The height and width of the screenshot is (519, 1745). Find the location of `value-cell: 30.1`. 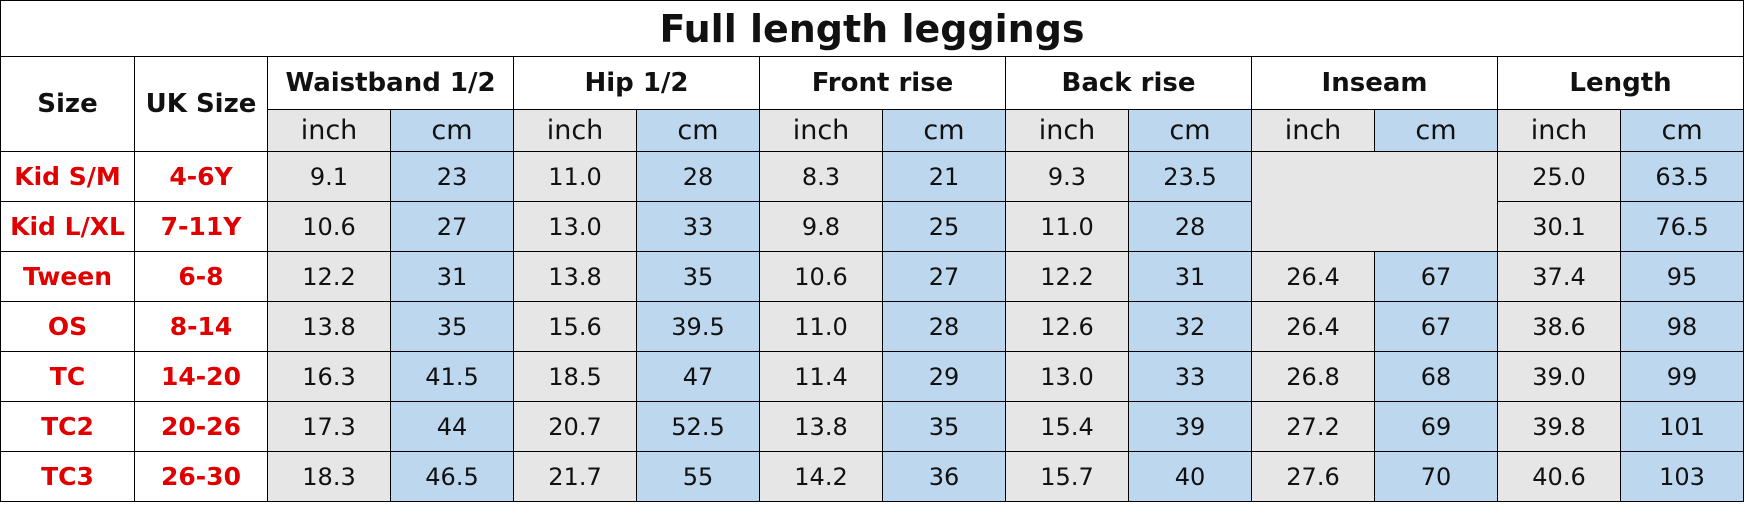

value-cell: 30.1 is located at coordinates (1559, 226).